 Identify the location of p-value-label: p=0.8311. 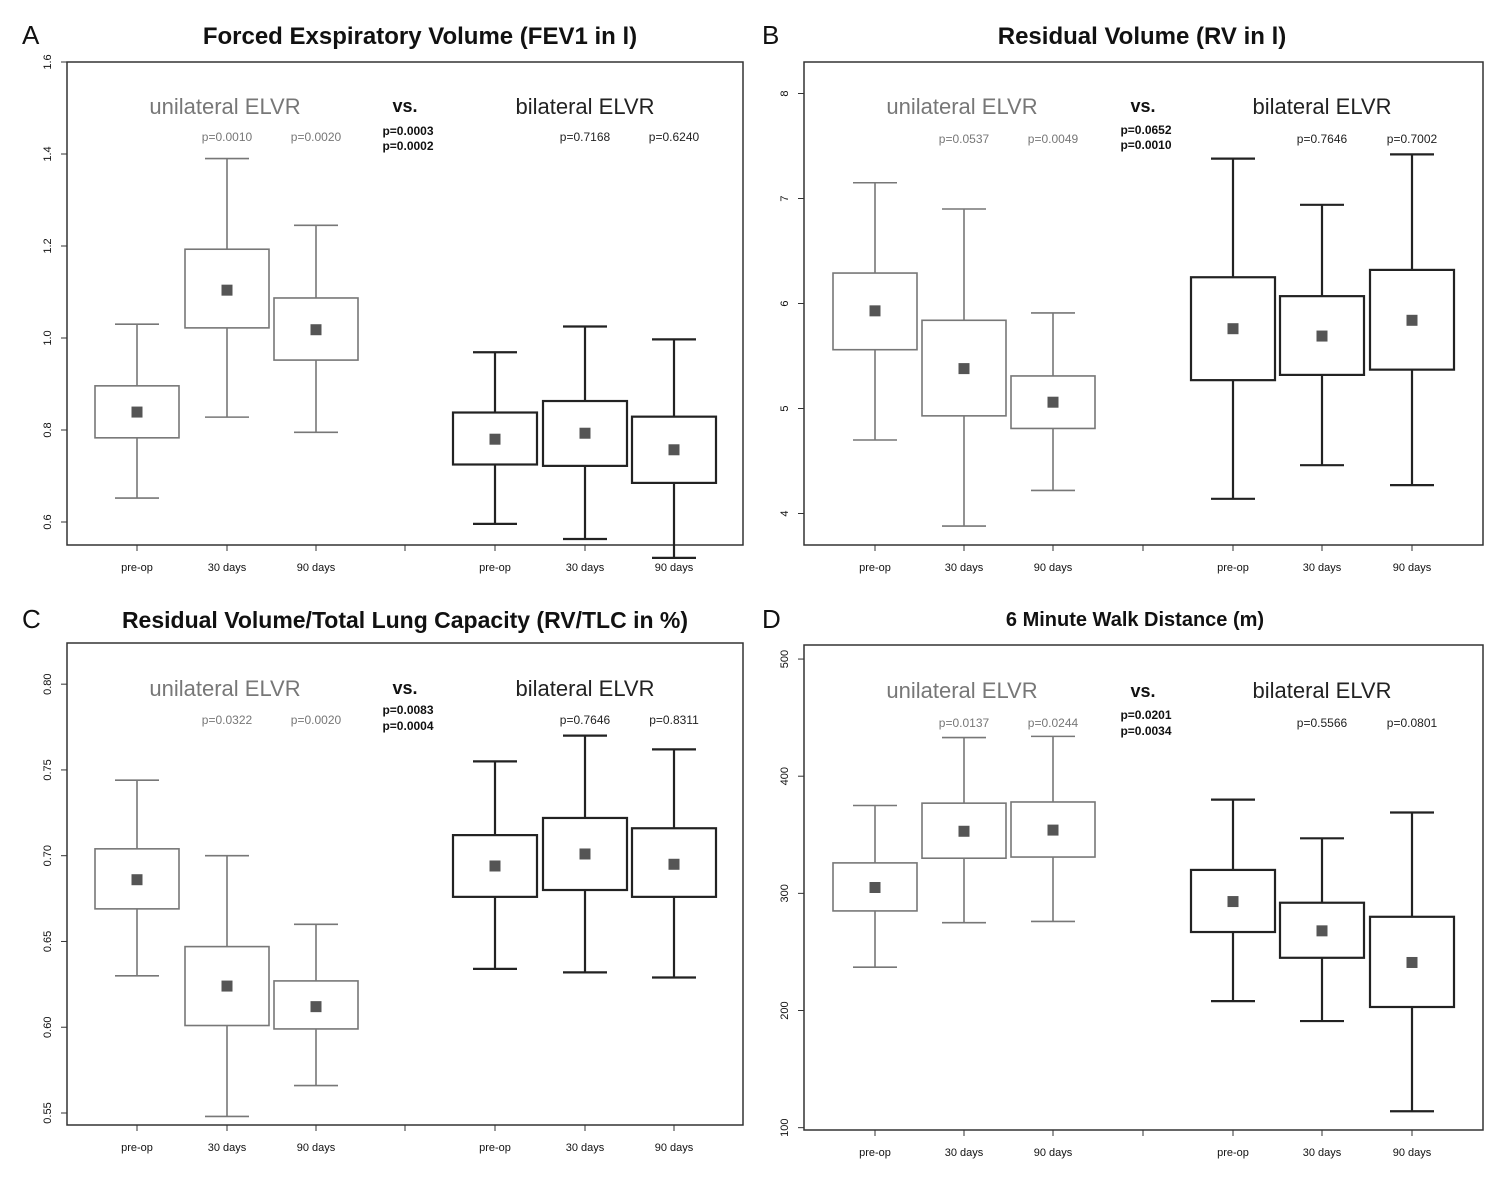
(674, 720).